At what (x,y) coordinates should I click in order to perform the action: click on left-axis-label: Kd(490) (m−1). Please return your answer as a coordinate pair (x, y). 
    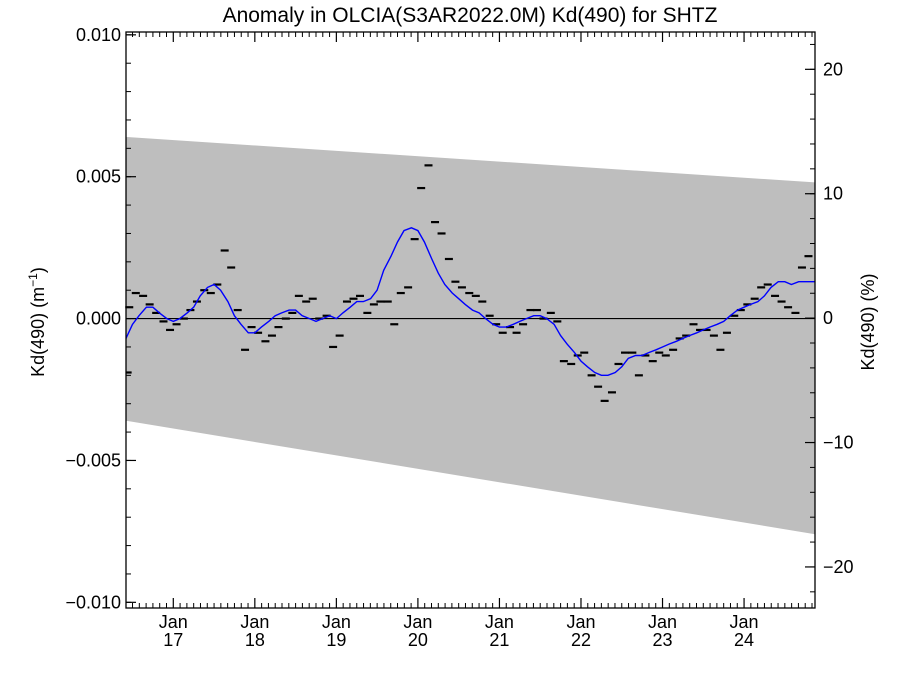
    Looking at the image, I should click on (37, 322).